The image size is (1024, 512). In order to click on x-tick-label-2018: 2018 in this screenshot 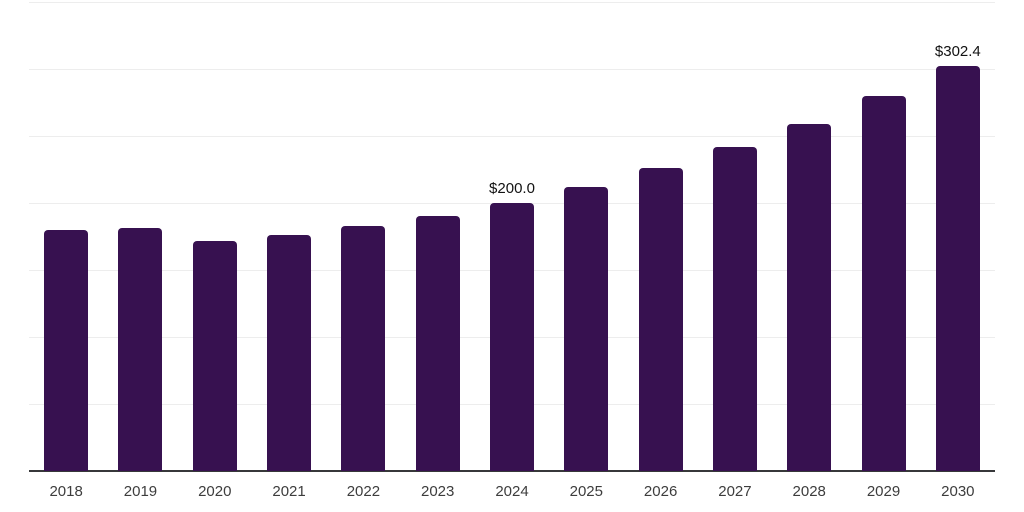, I will do `click(66, 491)`.